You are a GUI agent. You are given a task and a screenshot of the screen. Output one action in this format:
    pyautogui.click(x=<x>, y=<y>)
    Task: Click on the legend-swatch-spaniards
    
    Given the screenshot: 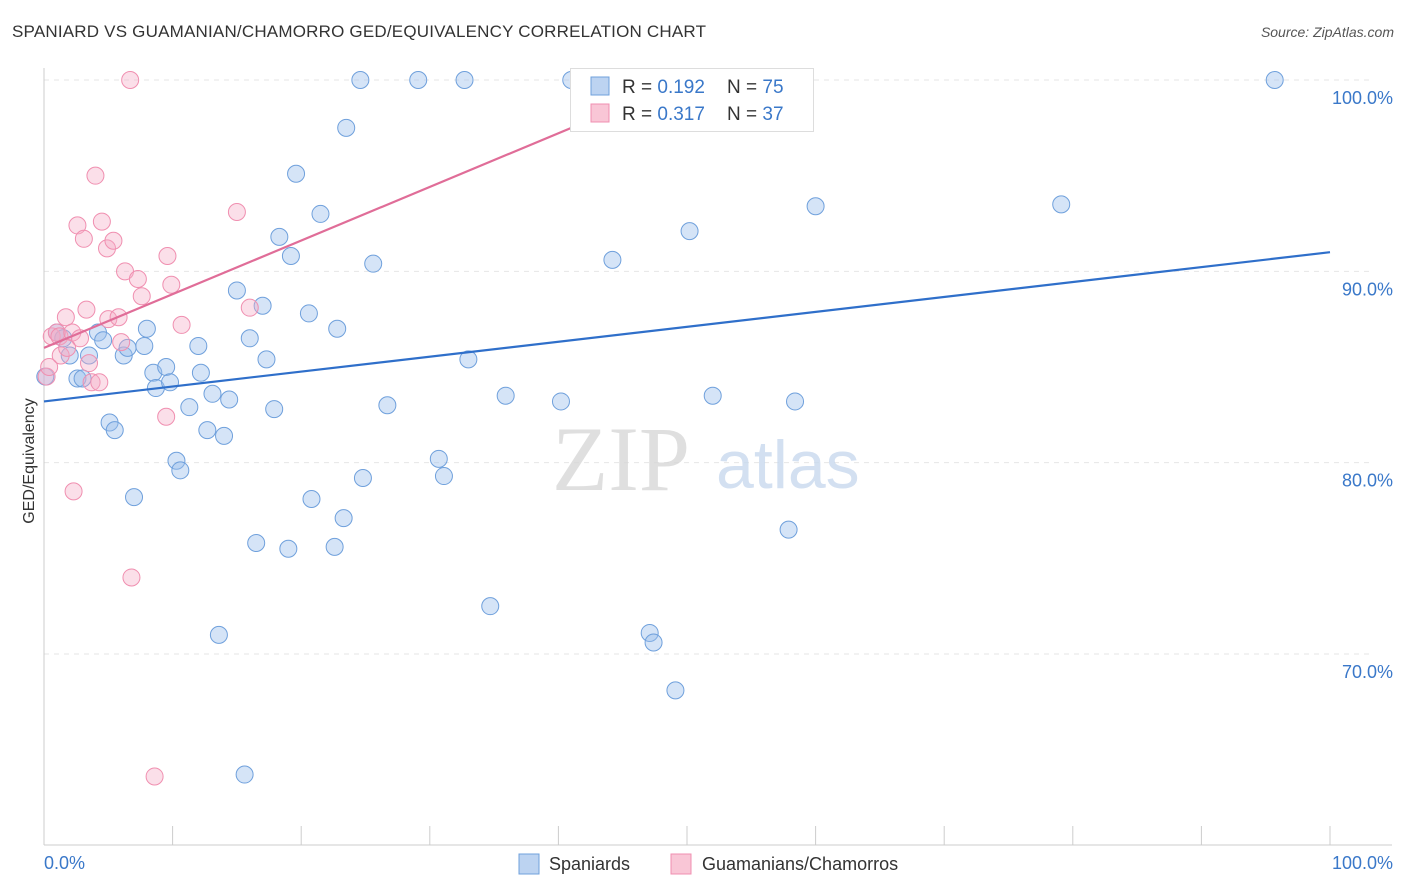 What is the action you would take?
    pyautogui.click(x=600, y=86)
    